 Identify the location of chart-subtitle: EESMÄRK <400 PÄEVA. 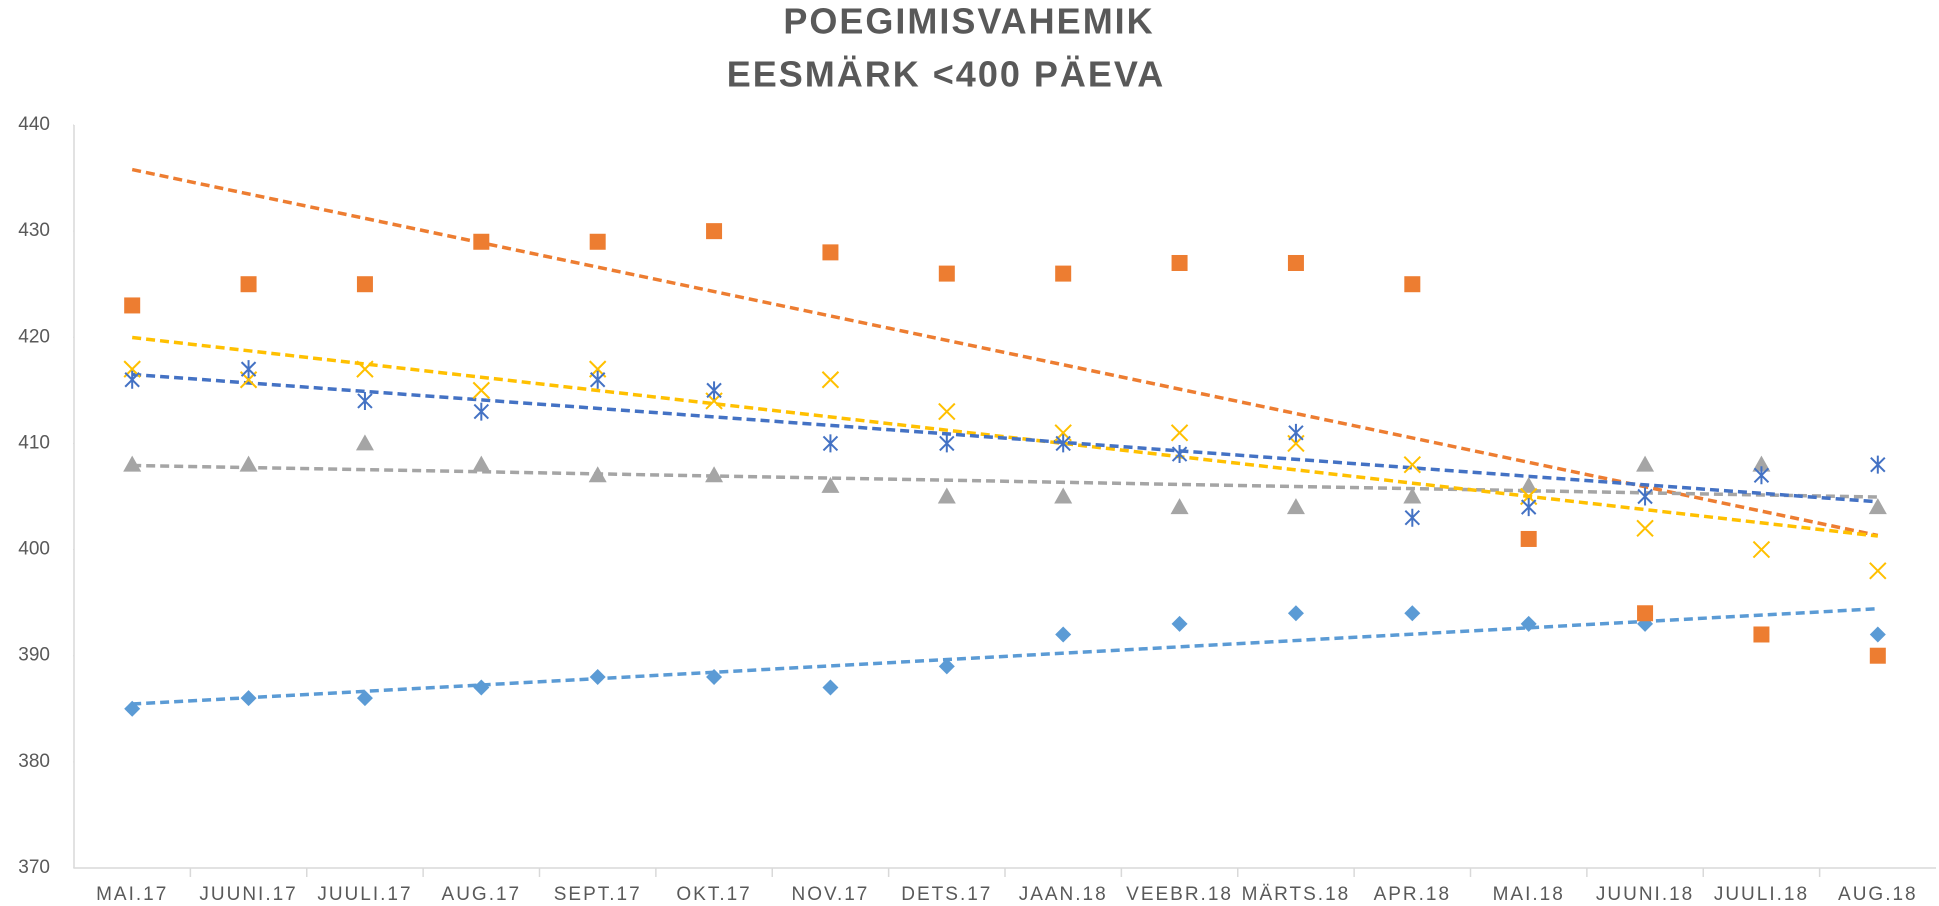
(946, 74).